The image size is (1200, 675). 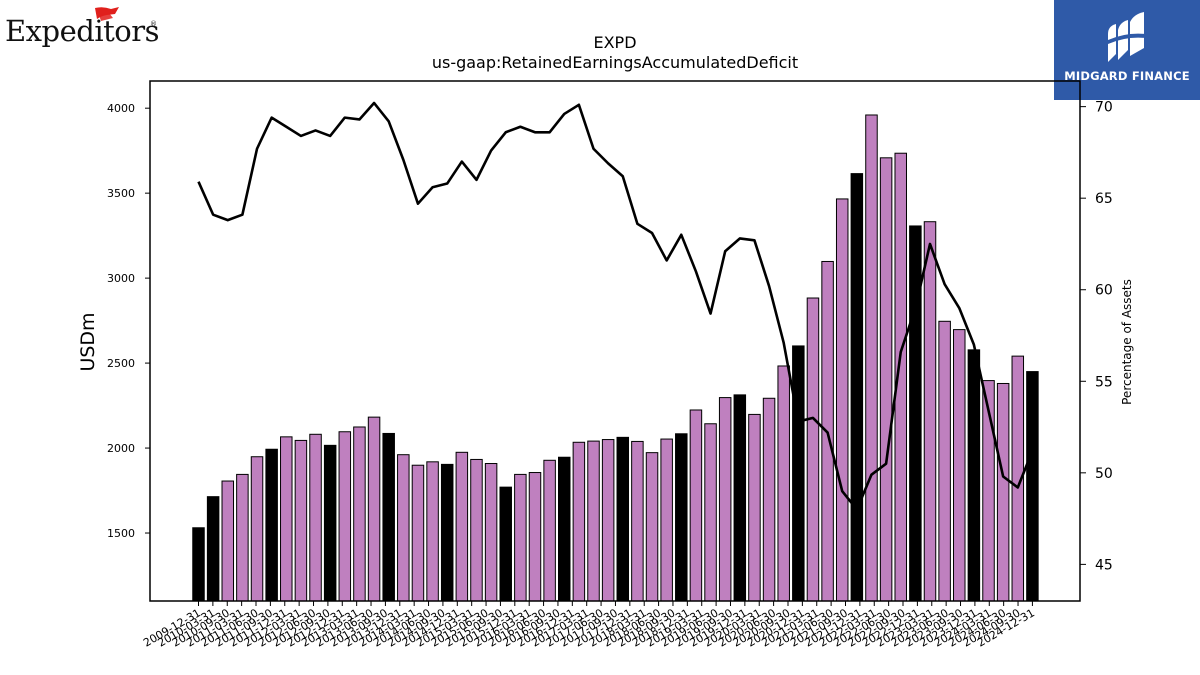 What do you see at coordinates (88, 341) in the screenshot?
I see `y-axis-label: USDm` at bounding box center [88, 341].